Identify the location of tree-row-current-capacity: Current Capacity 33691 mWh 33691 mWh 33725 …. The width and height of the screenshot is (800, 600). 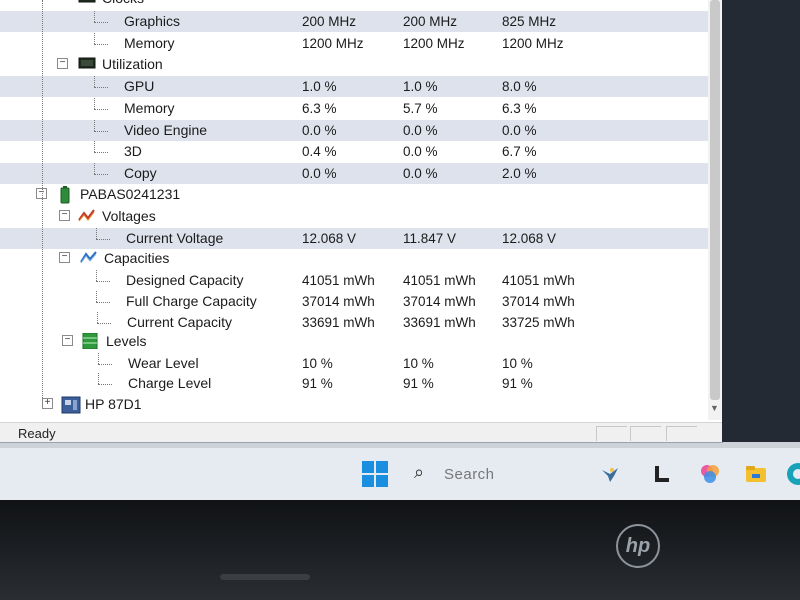
(357, 322).